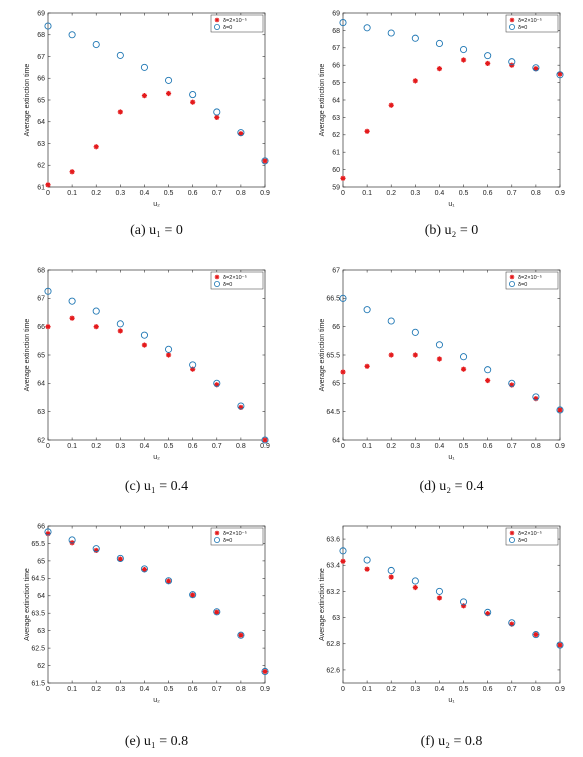 This screenshot has height=757, width=583. I want to click on legend: δ=2×10⁻⁵δ=0, so click(237, 23).